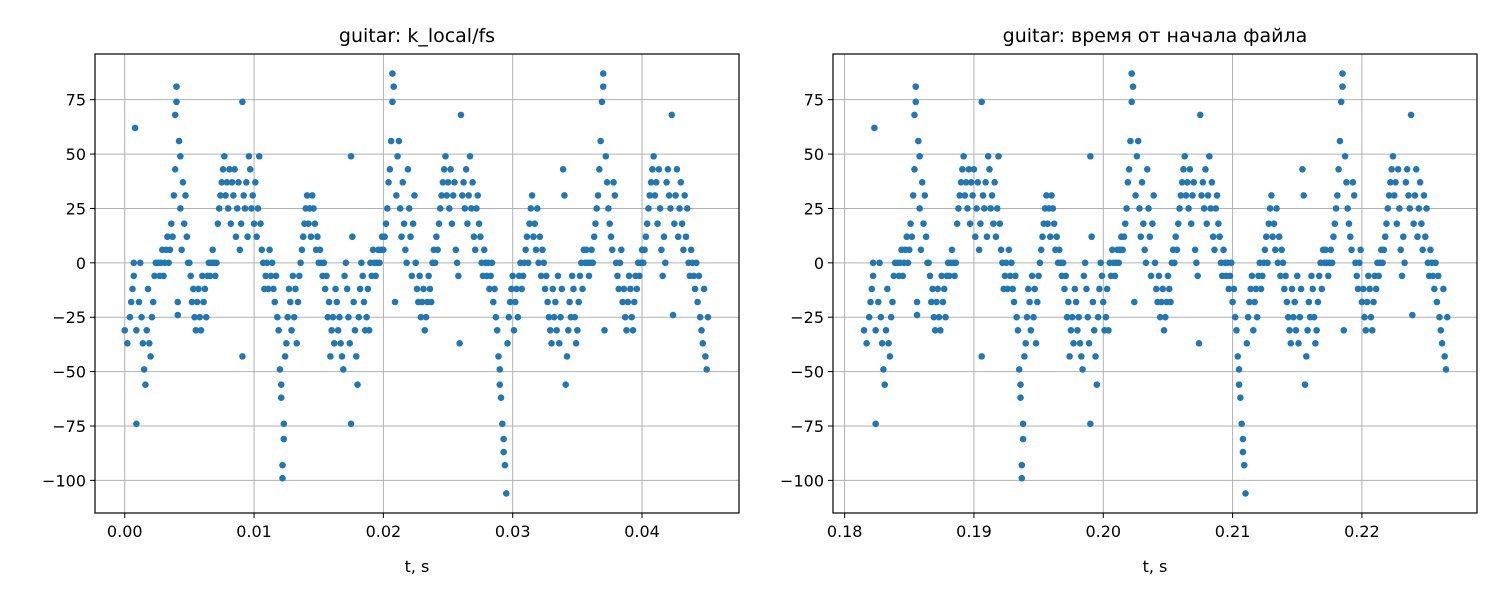 The image size is (1500, 600). Describe the element at coordinates (513, 531) in the screenshot. I see `x-tick-label: 0.03` at that location.